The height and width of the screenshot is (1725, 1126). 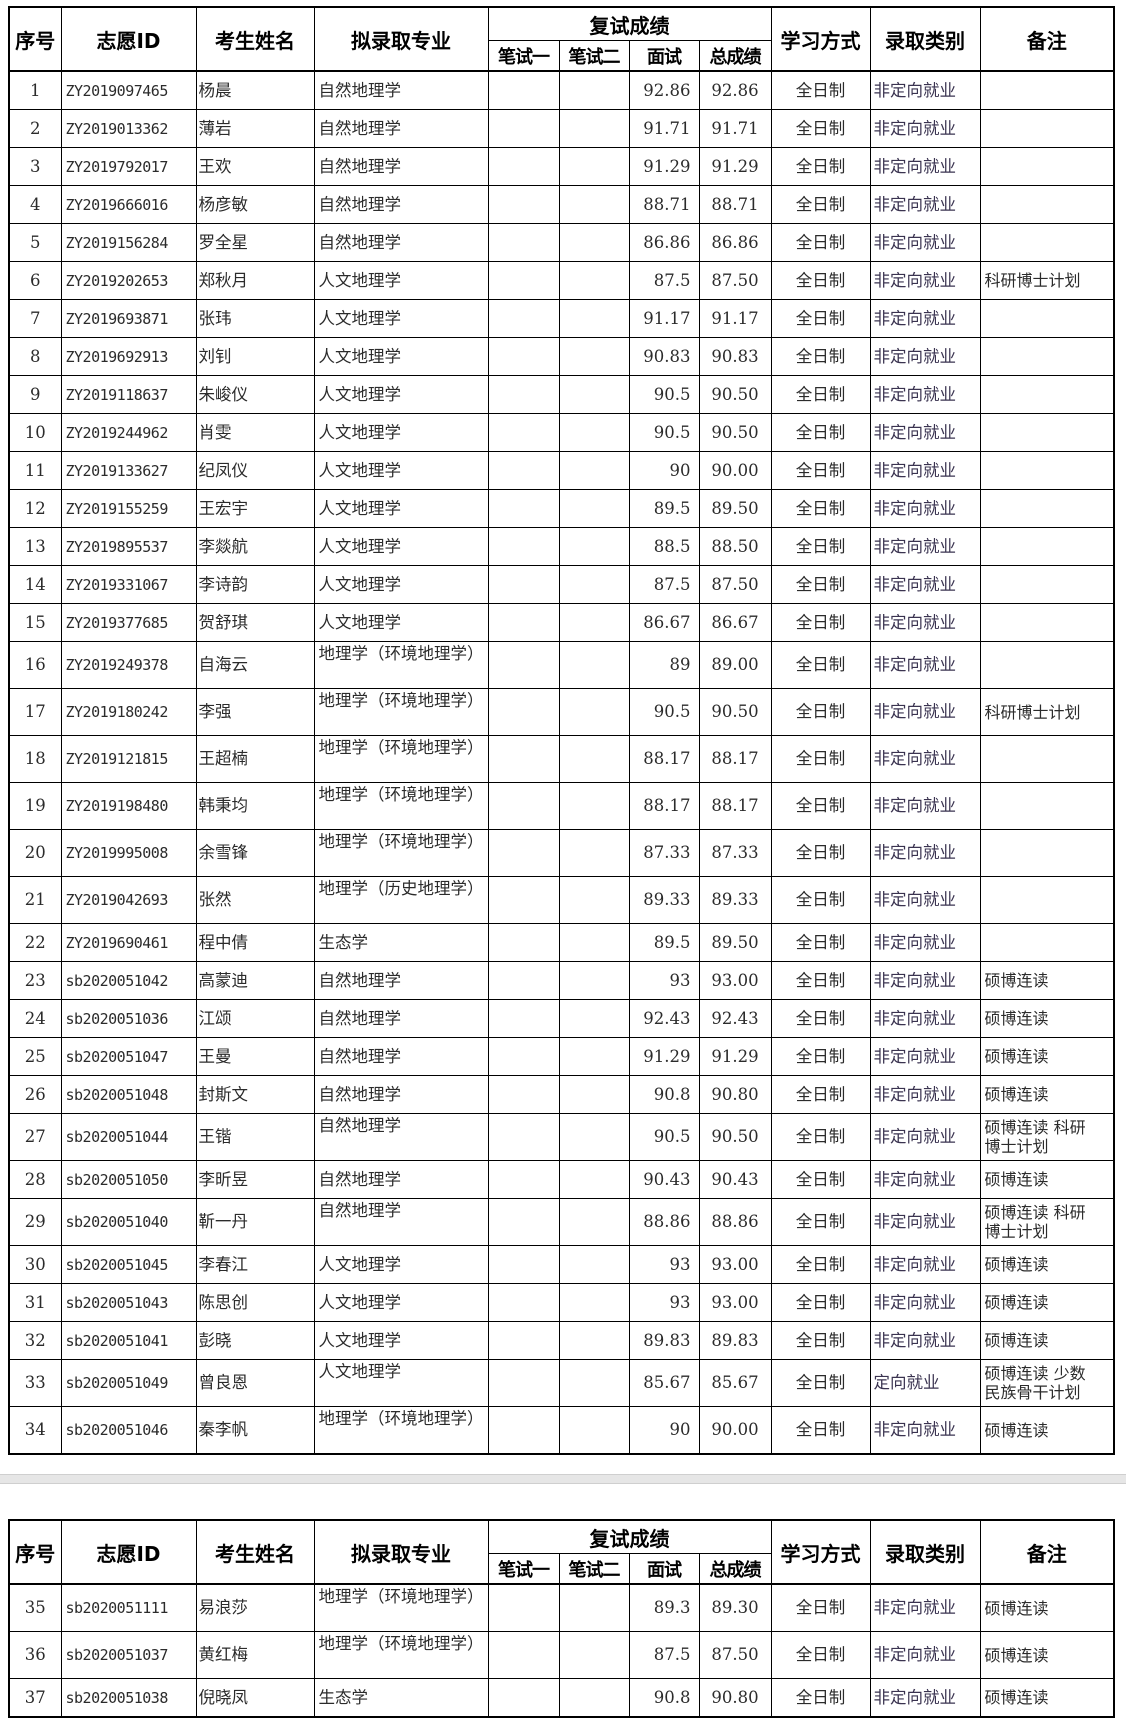 What do you see at coordinates (735, 432) in the screenshot?
I see `cell-total: 90.50` at bounding box center [735, 432].